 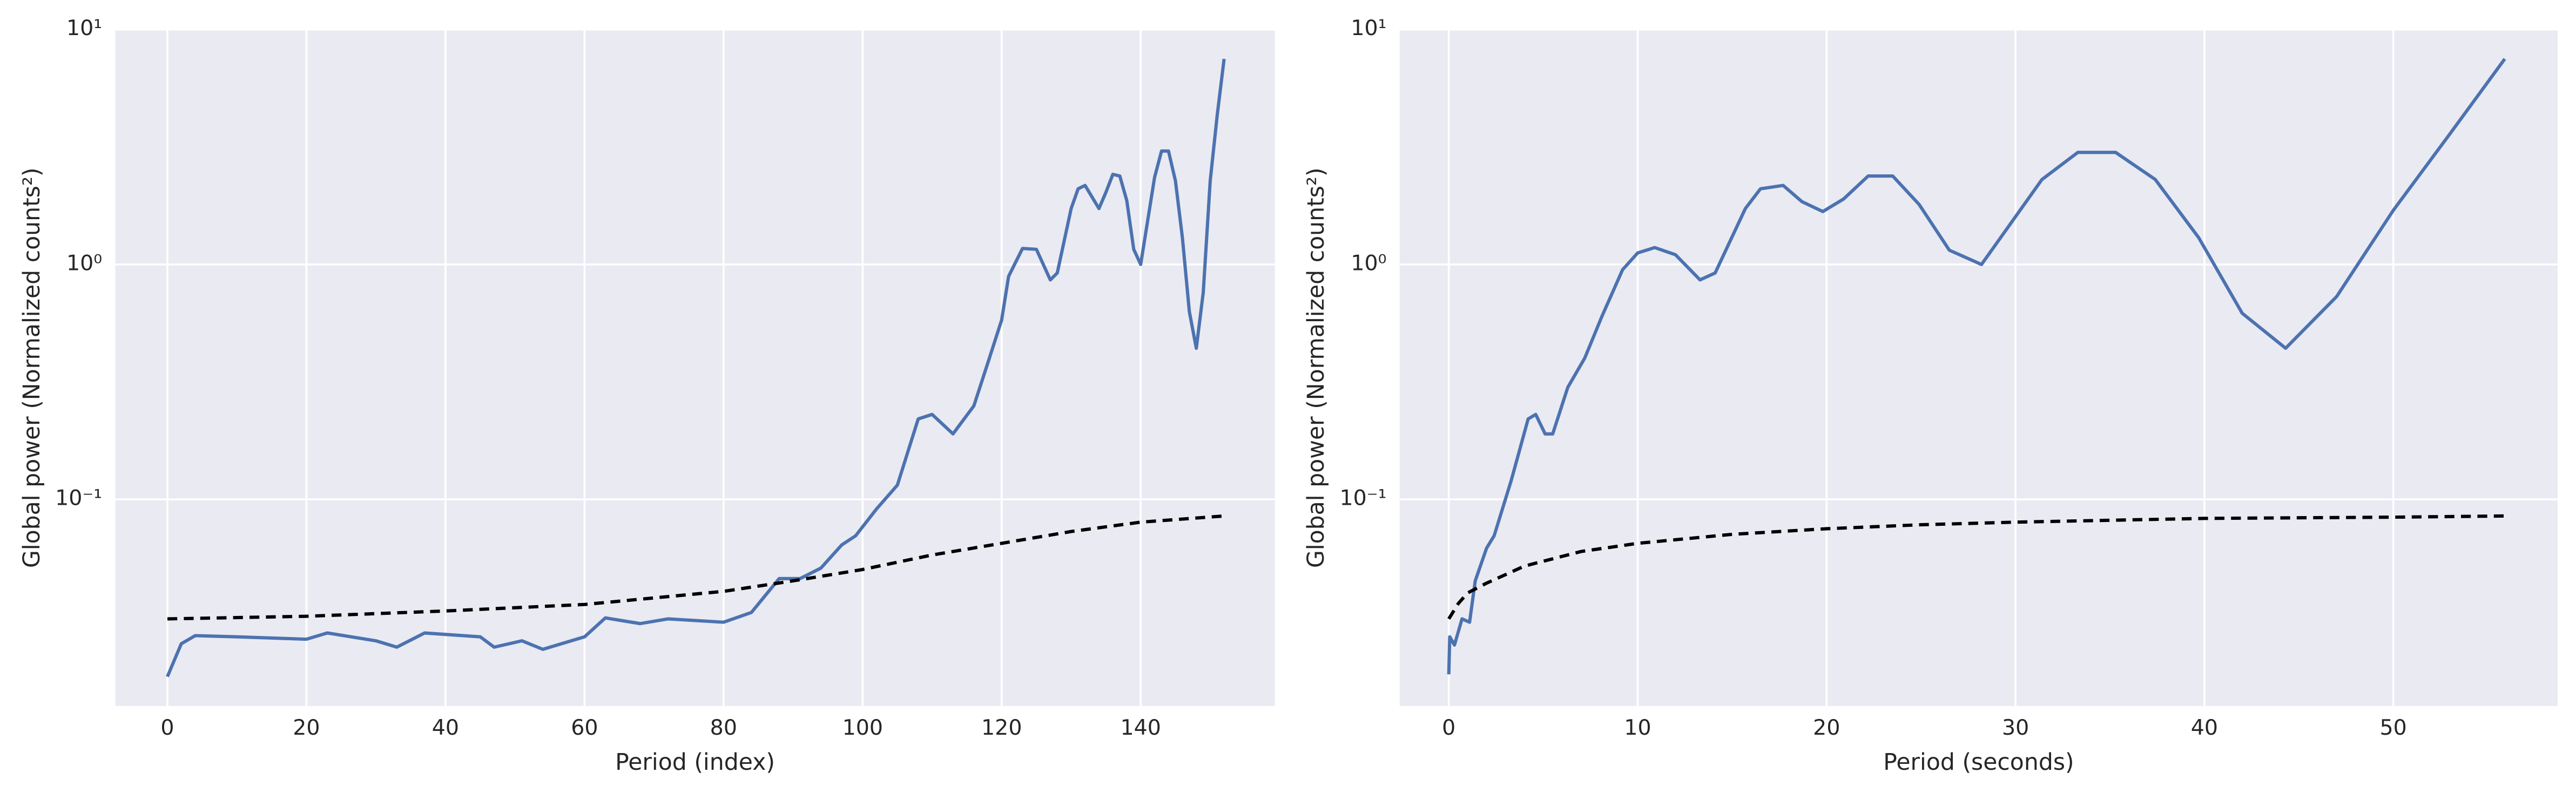 I want to click on x-tick-label: 100, so click(x=862, y=727).